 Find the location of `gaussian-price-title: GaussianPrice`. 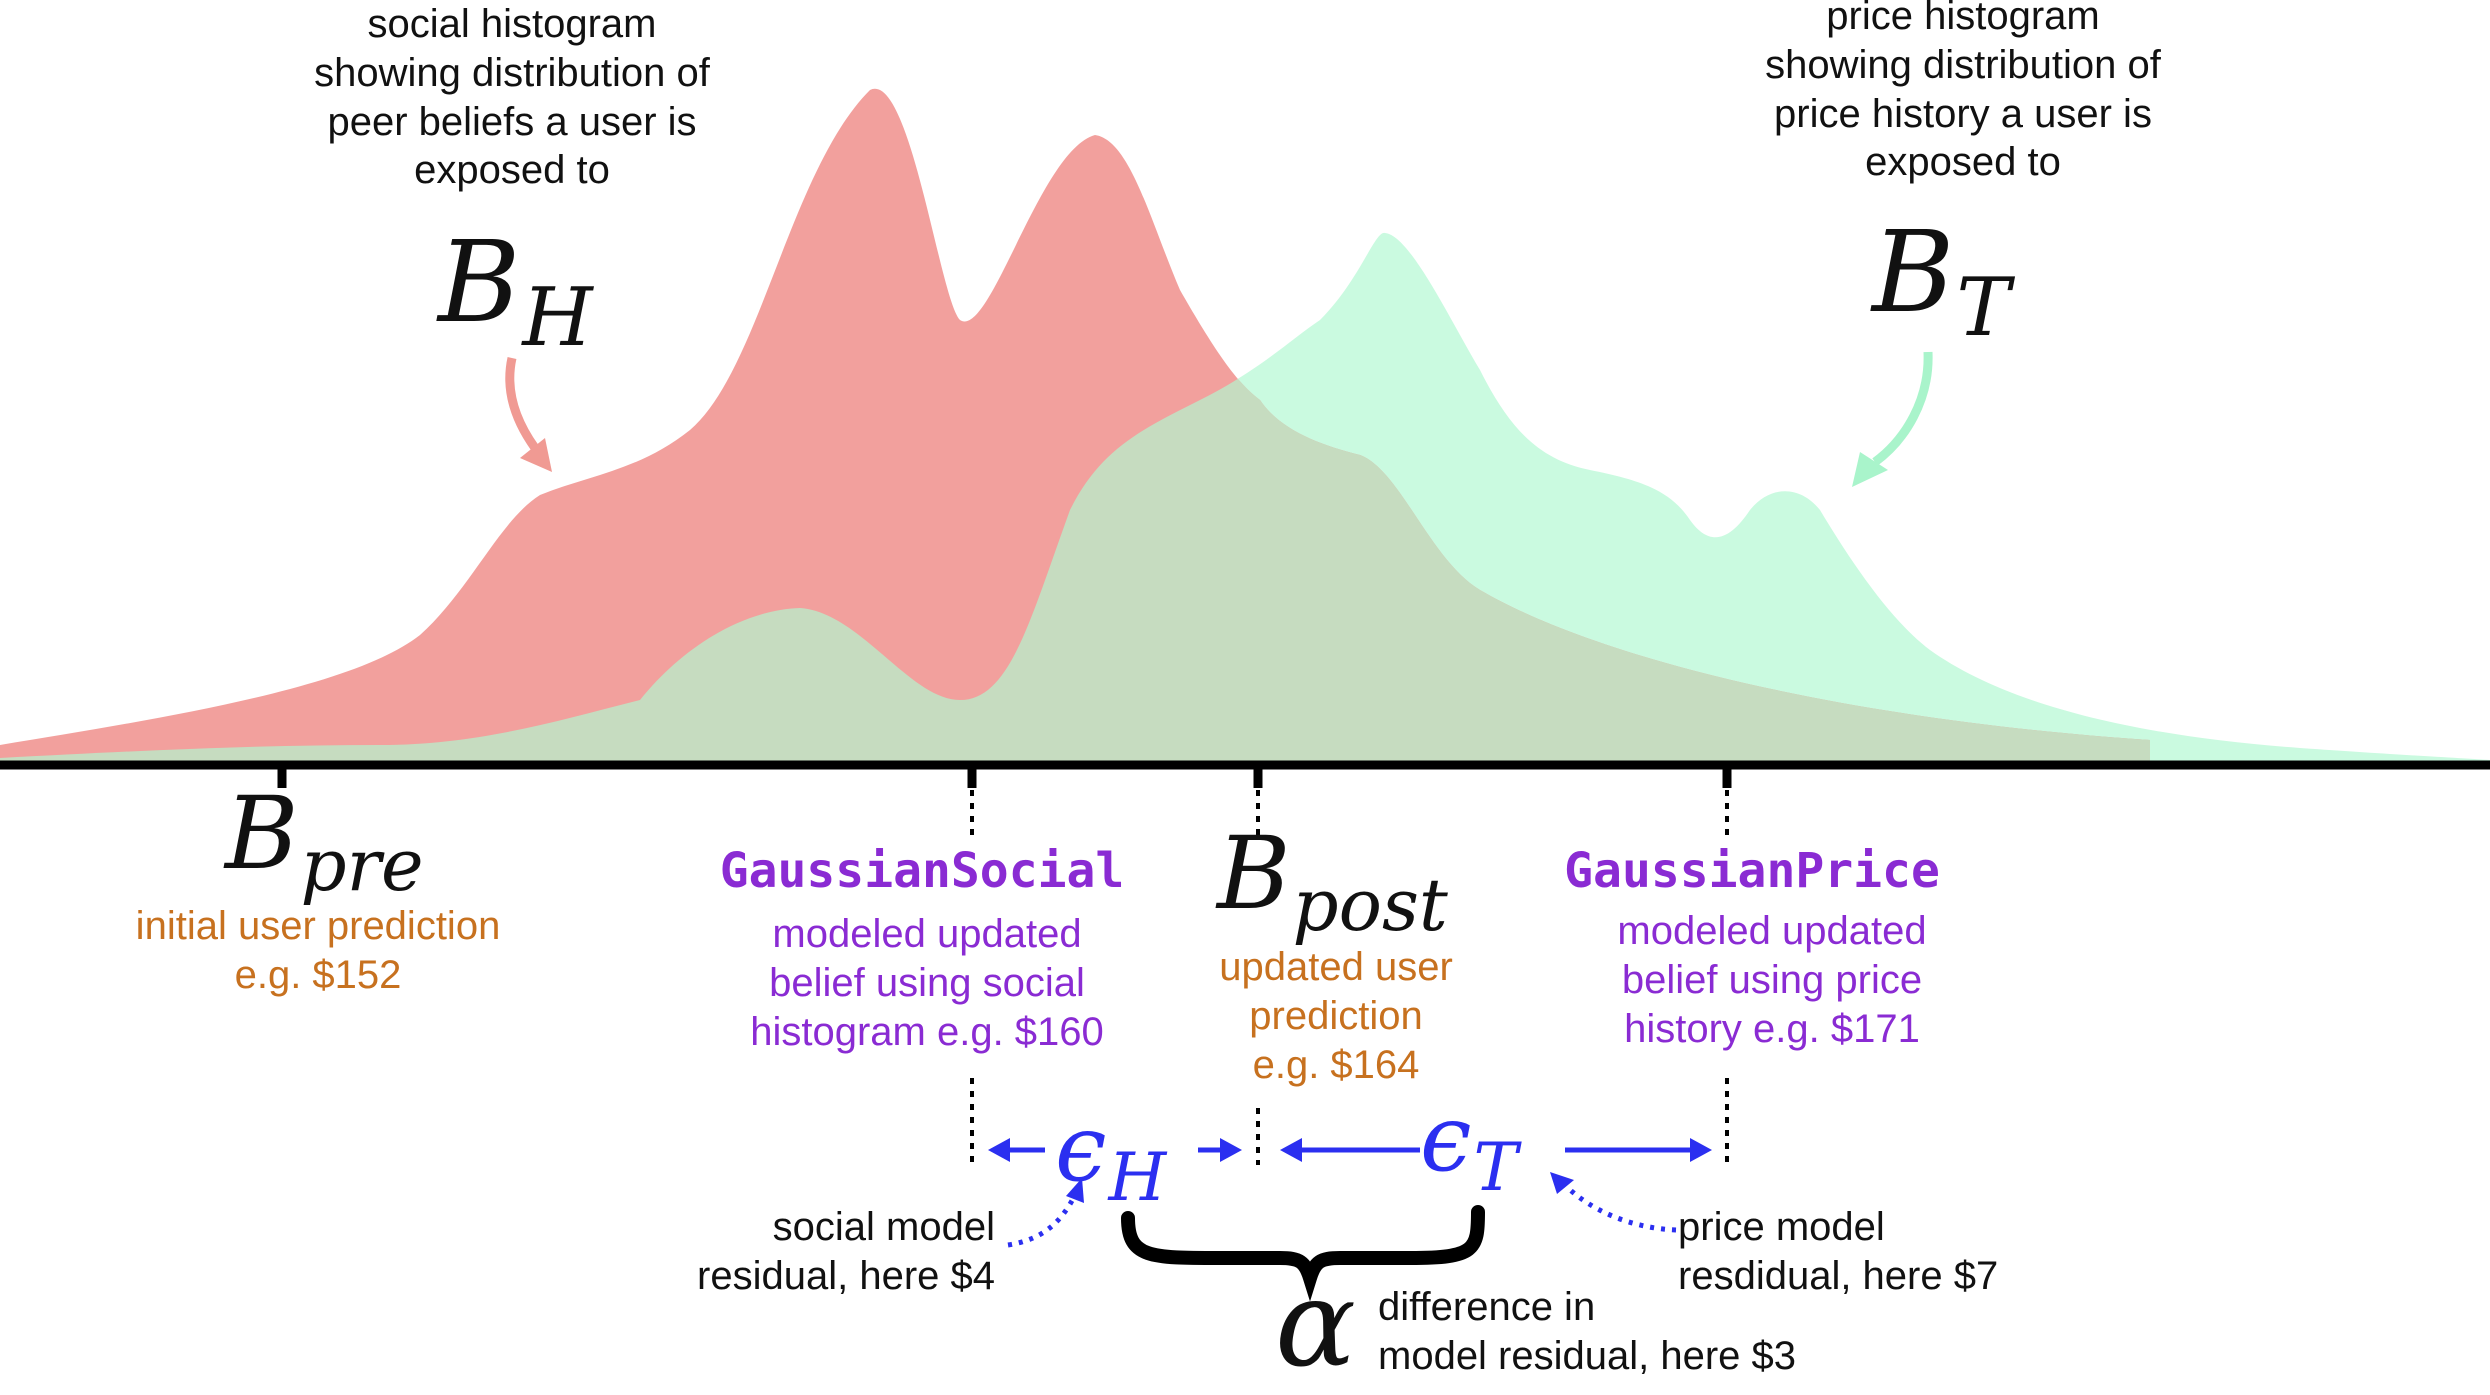

gaussian-price-title: GaussianPrice is located at coordinates (1752, 871).